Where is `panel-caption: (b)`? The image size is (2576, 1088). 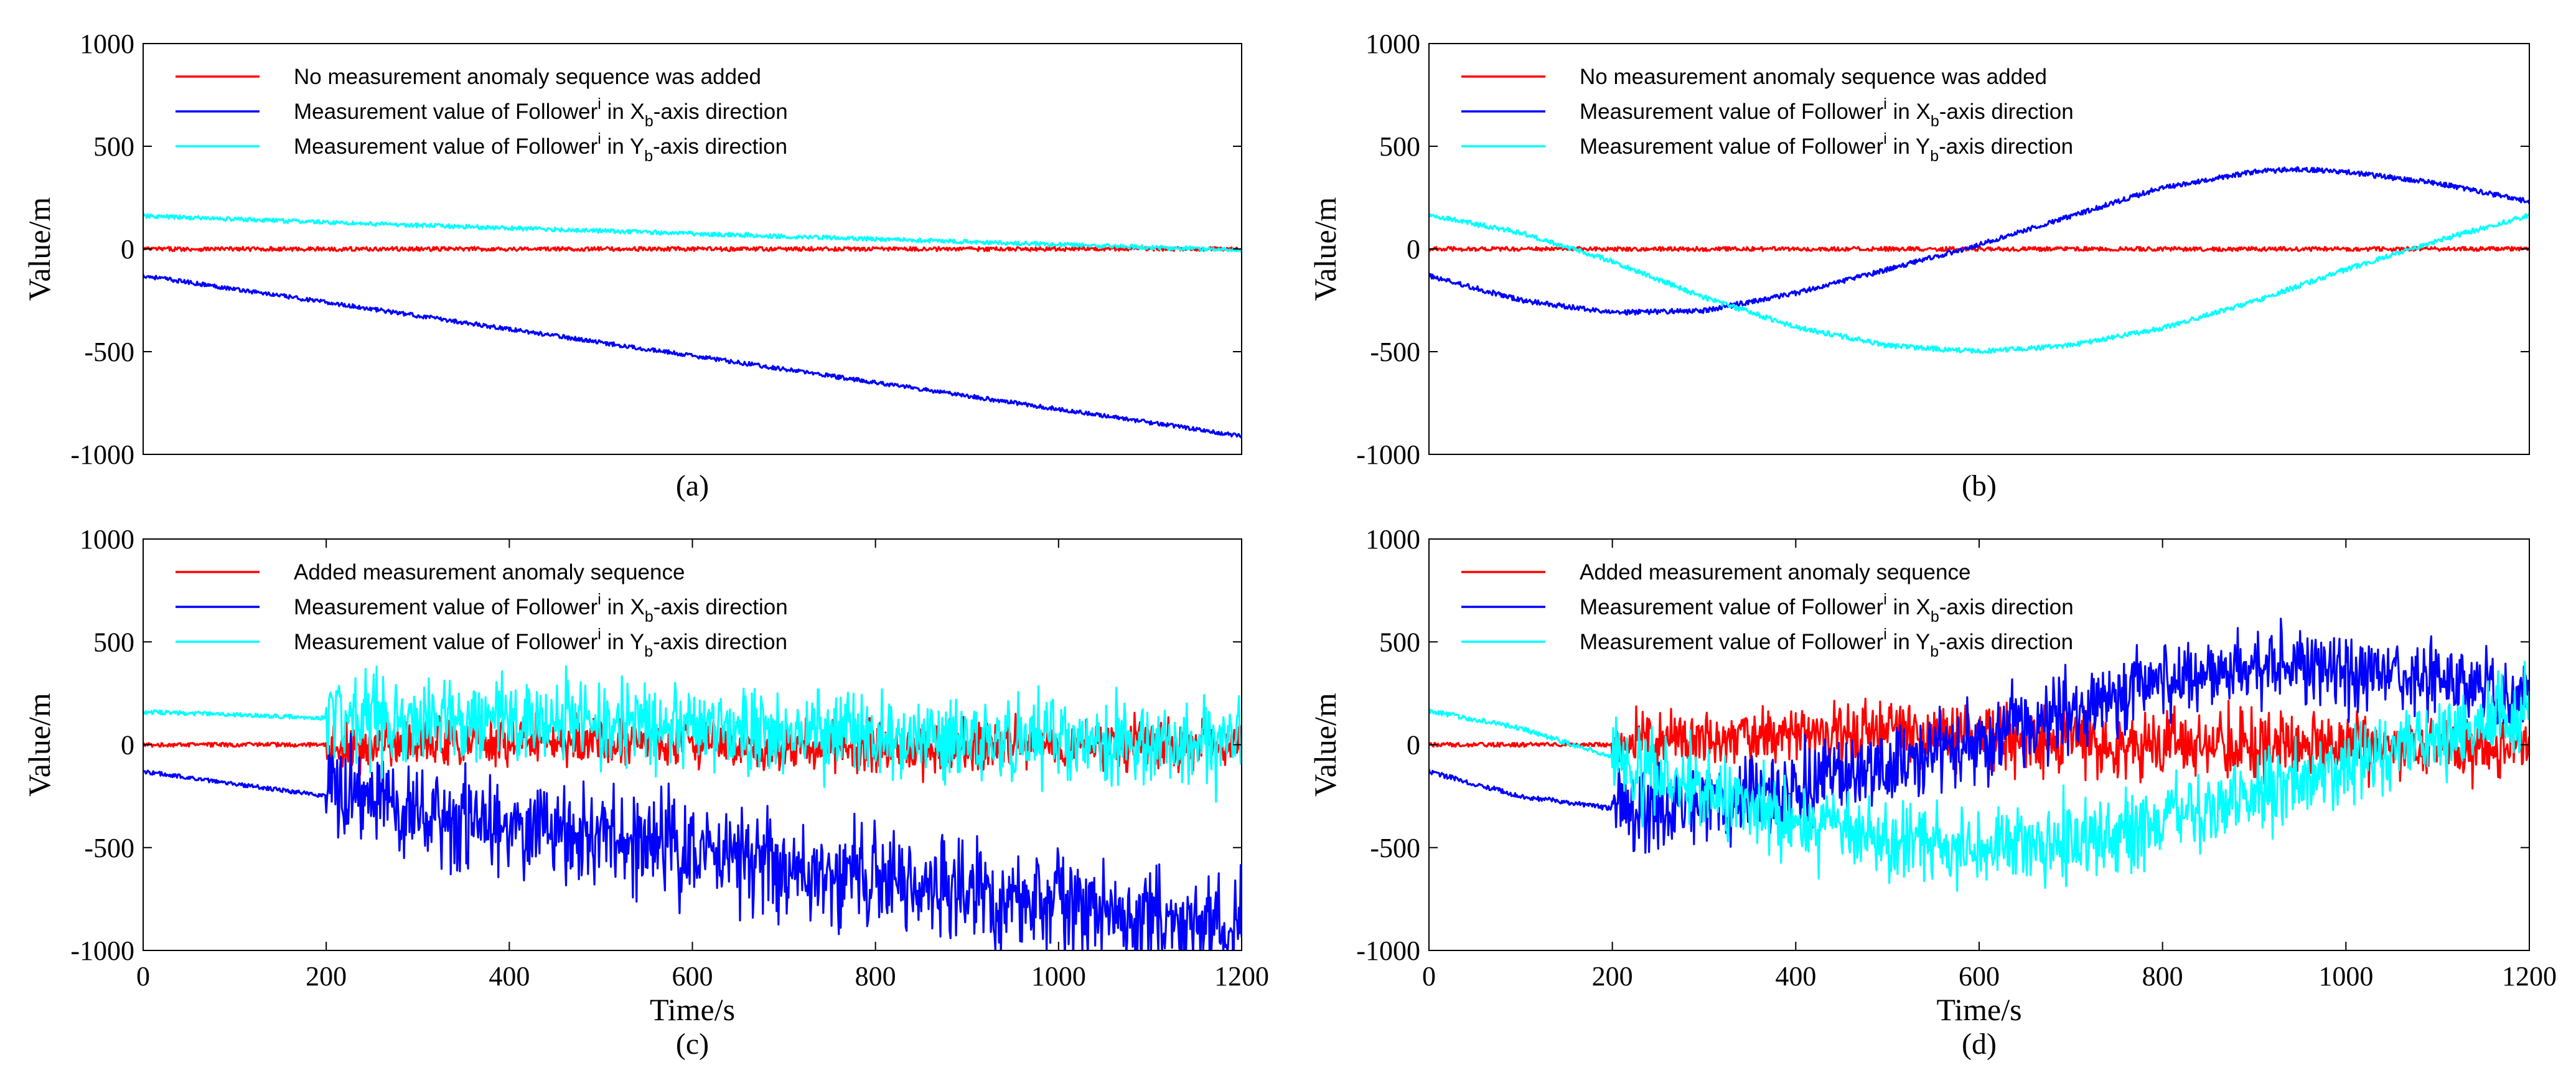 panel-caption: (b) is located at coordinates (1979, 486).